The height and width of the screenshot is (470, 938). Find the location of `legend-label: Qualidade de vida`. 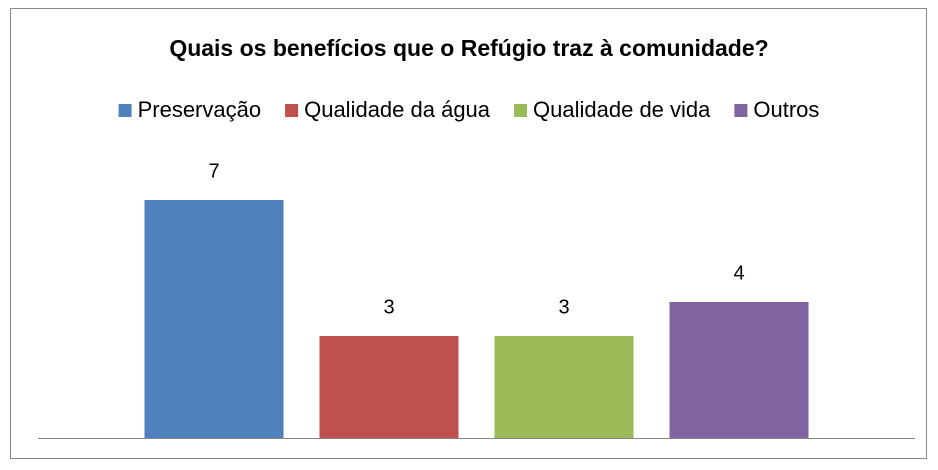

legend-label: Qualidade de vida is located at coordinates (622, 109).